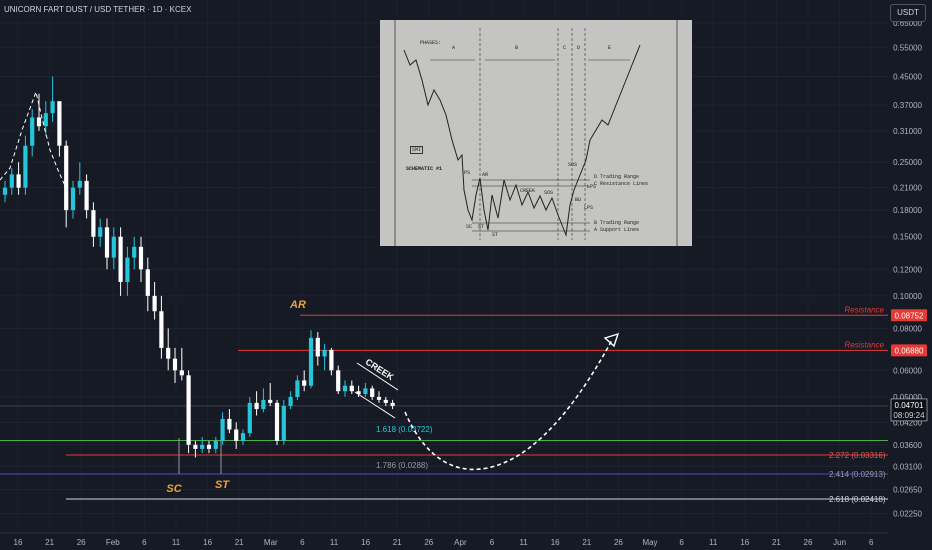 Image resolution: width=932 pixels, height=550 pixels. I want to click on y-tick-label: 0.25000, so click(907, 162).